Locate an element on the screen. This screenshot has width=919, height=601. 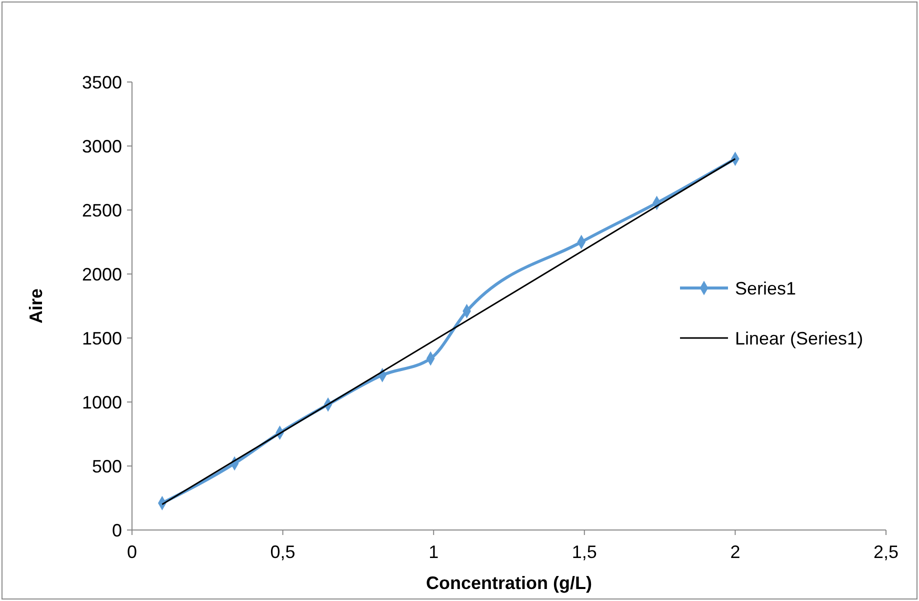
y-tick-label: 2000 is located at coordinates (102, 274).